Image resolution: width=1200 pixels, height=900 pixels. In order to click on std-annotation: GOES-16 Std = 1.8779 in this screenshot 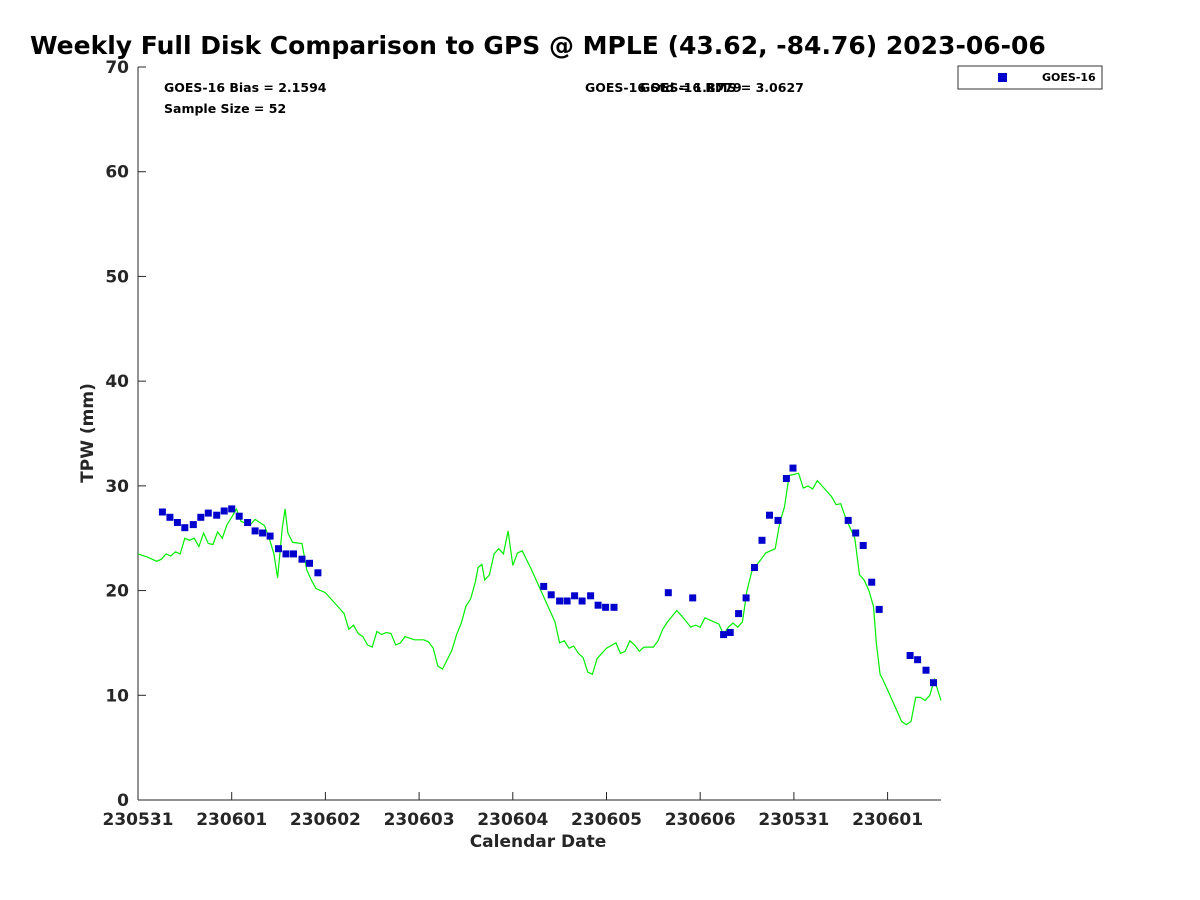, I will do `click(663, 87)`.